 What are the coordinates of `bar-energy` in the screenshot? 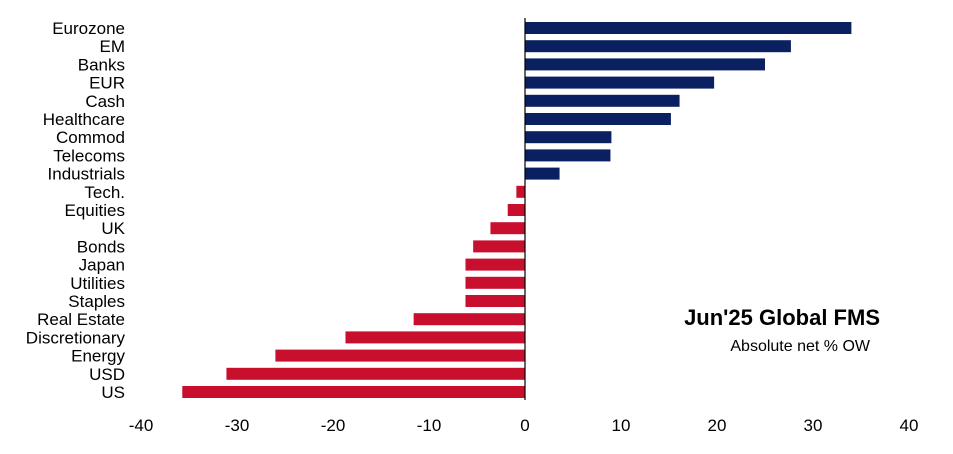 It's located at (400, 355).